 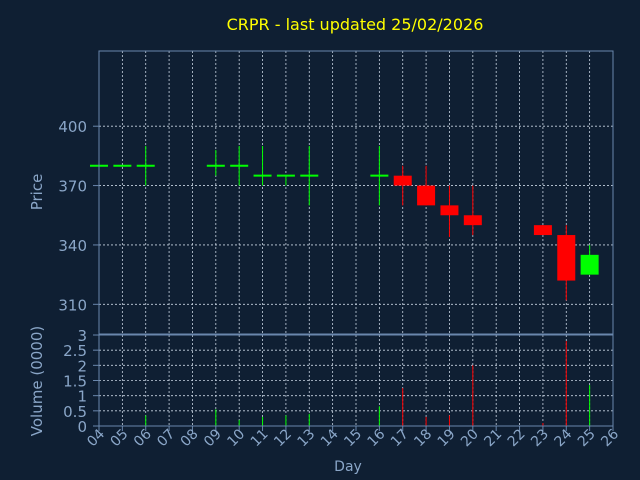 What do you see at coordinates (96, 438) in the screenshot?
I see `x-tick-label: 04` at bounding box center [96, 438].